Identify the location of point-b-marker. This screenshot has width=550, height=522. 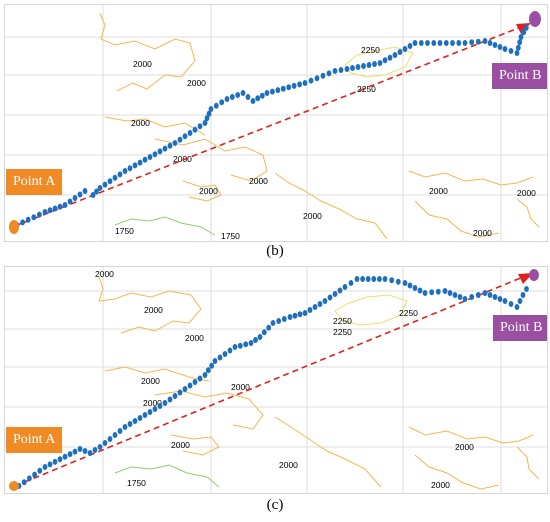
(534, 275).